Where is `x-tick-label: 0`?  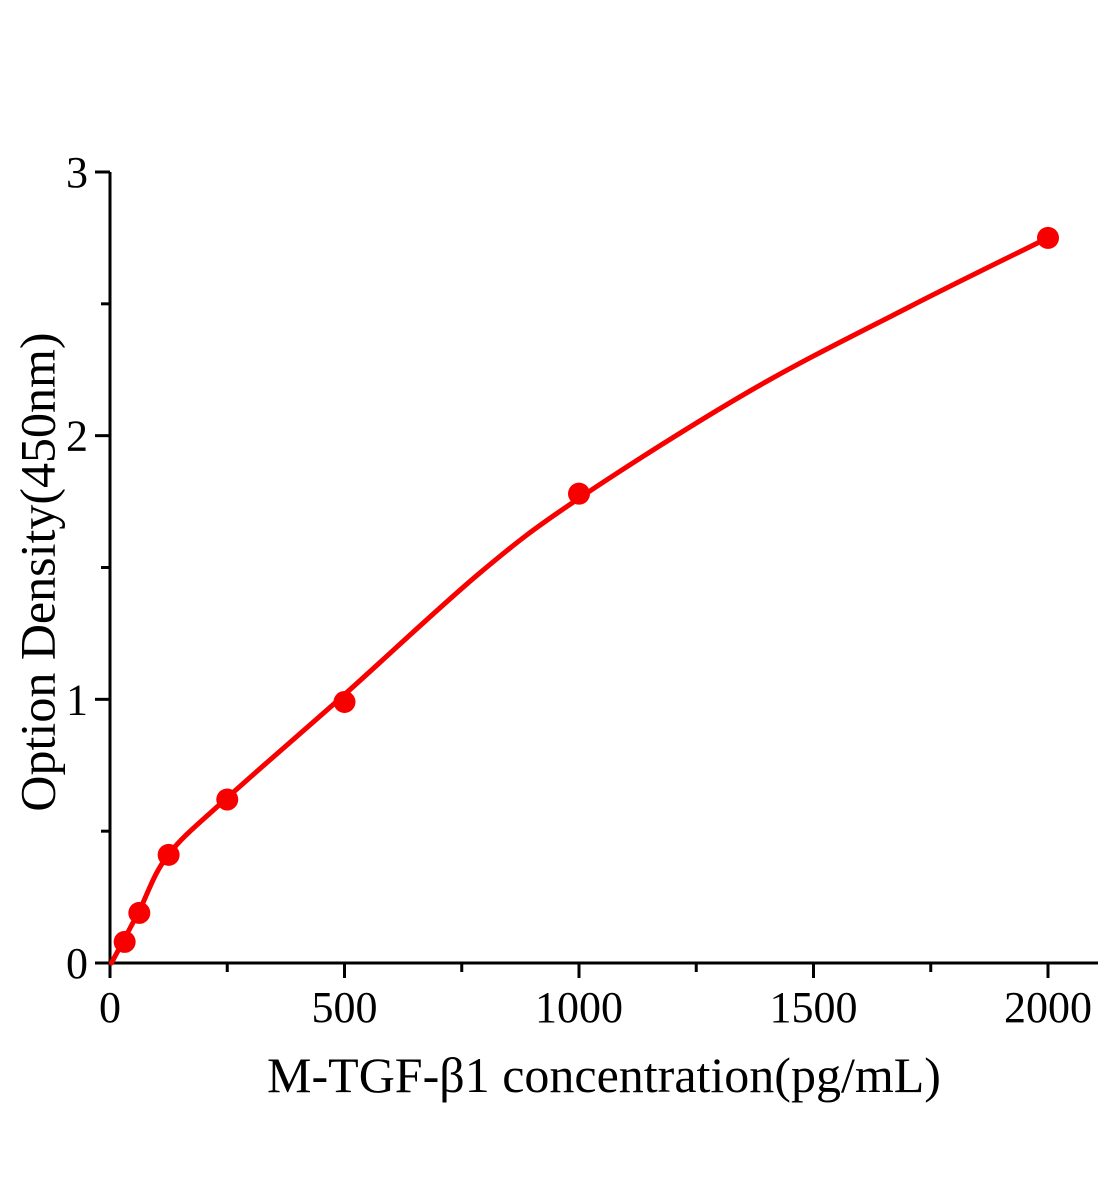
x-tick-label: 0 is located at coordinates (110, 1007).